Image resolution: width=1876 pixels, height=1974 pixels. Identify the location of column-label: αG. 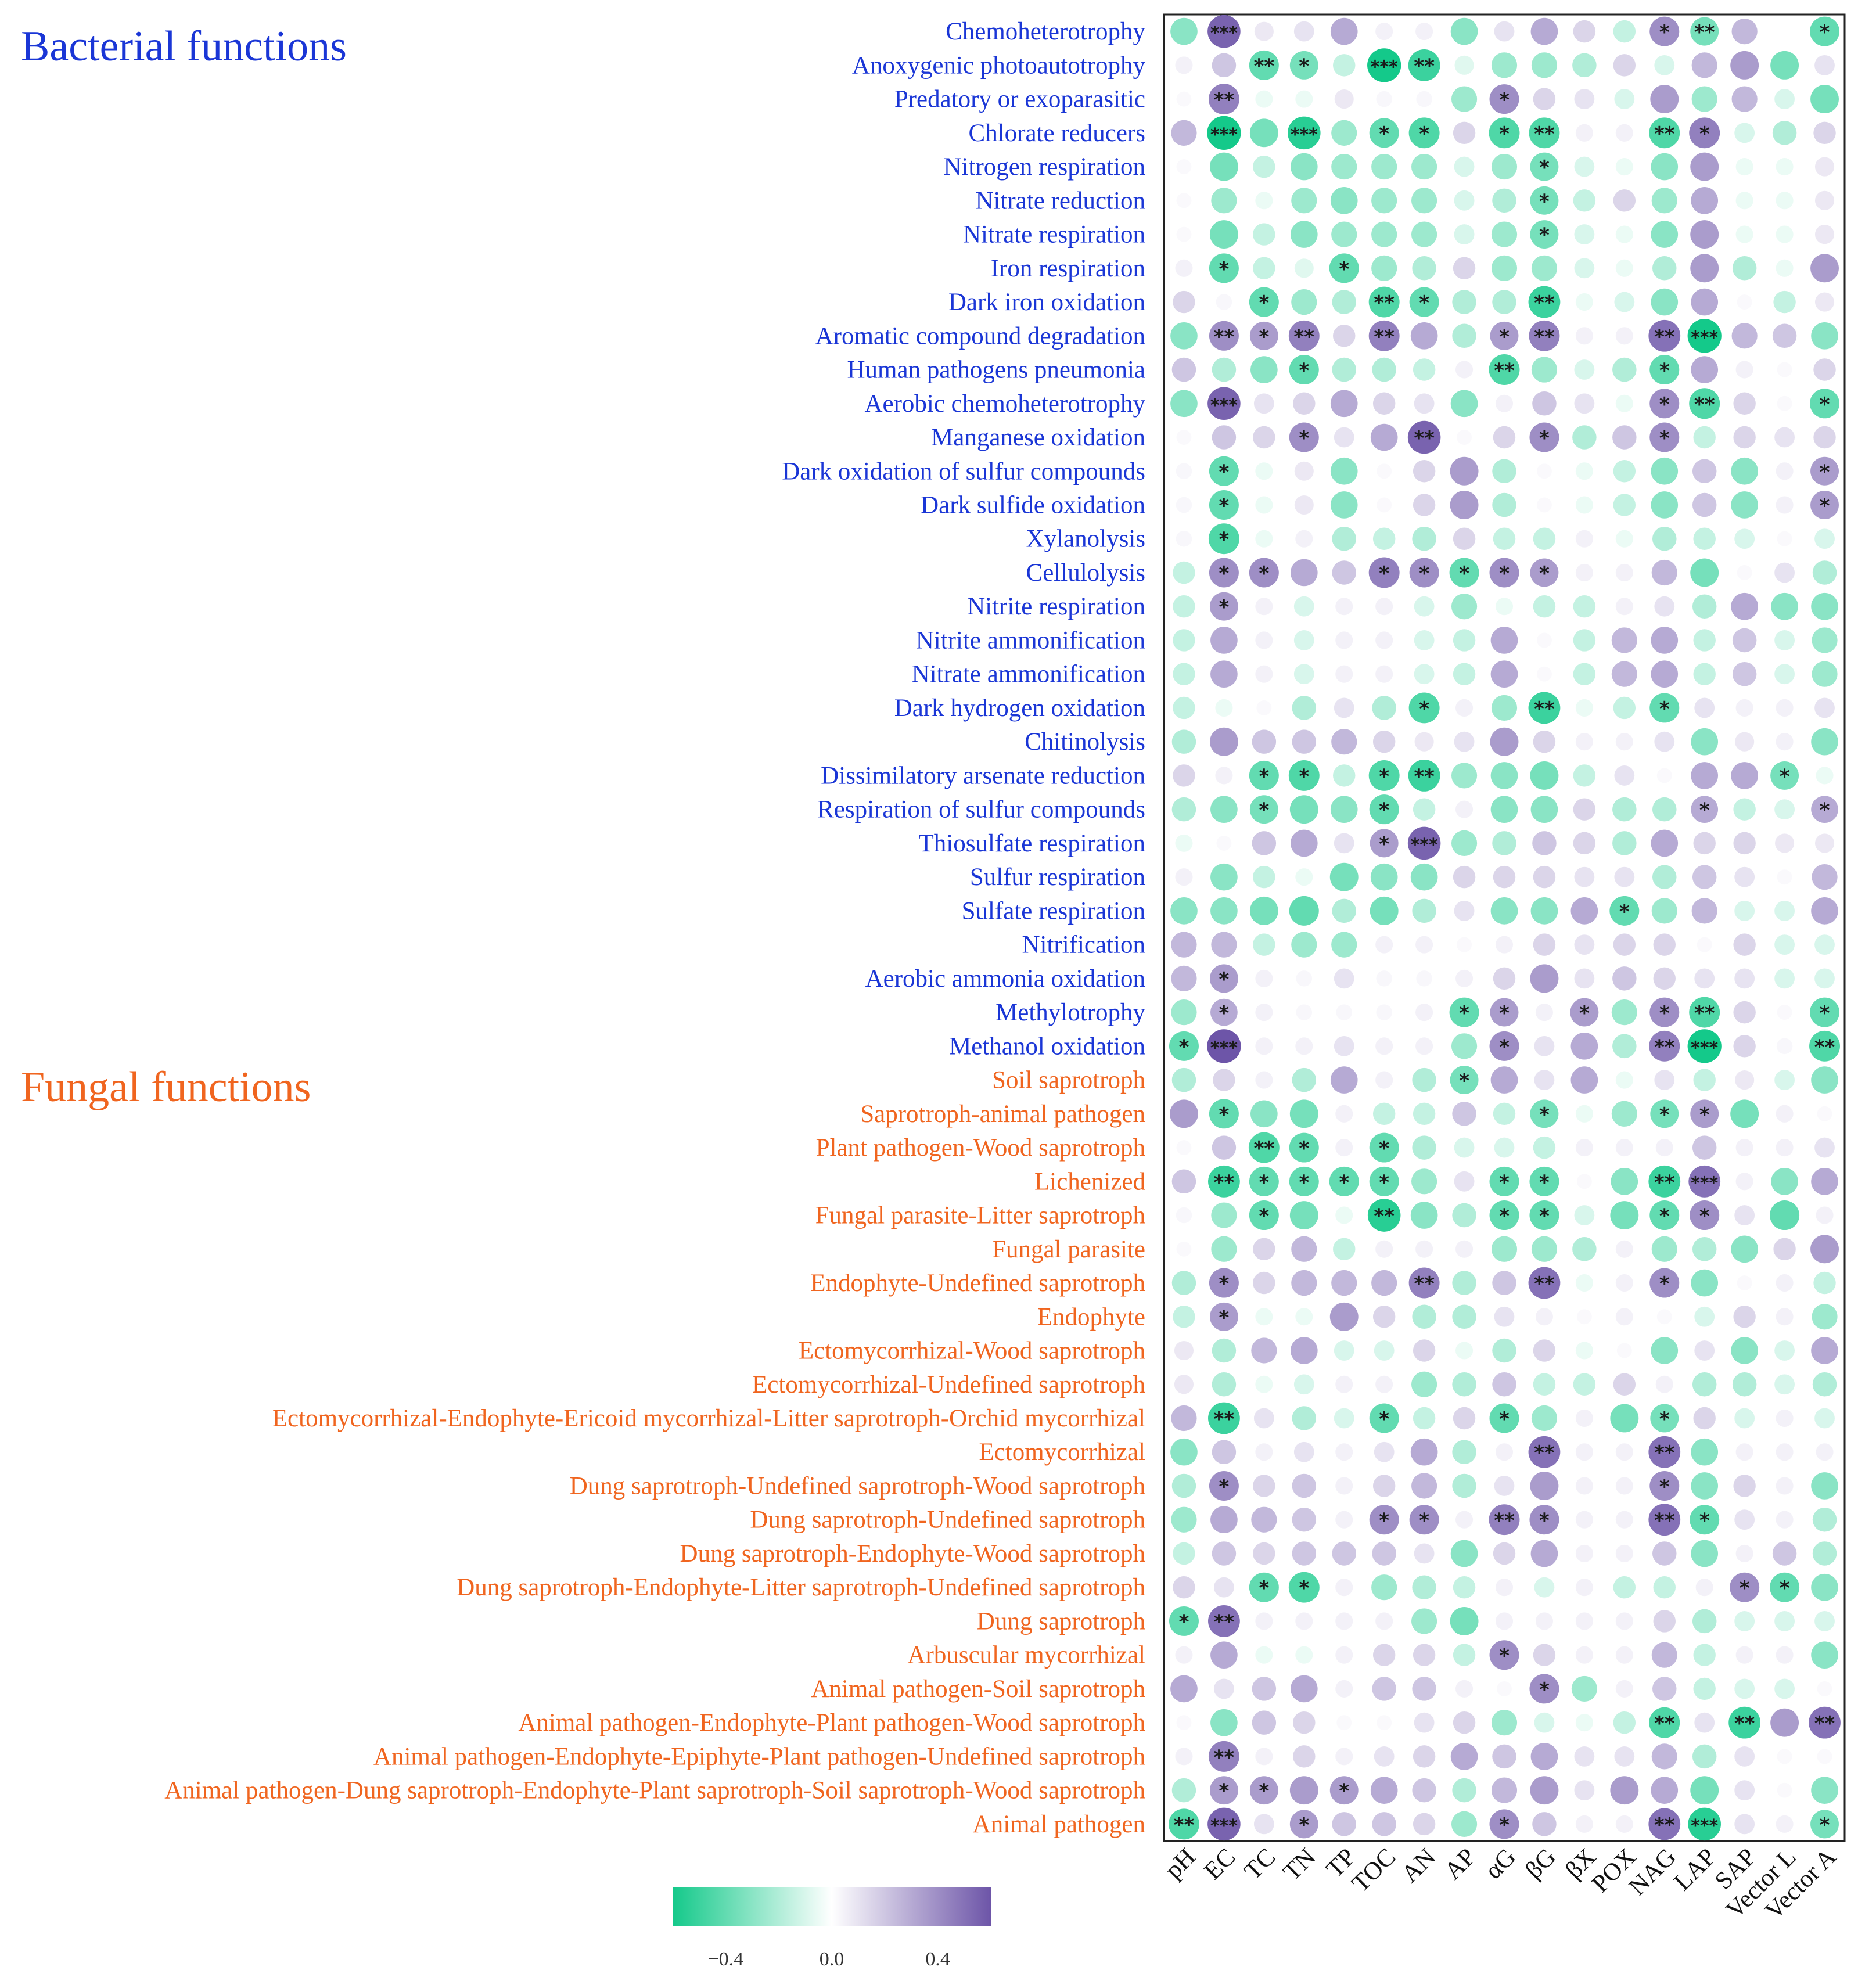
(1501, 1864).